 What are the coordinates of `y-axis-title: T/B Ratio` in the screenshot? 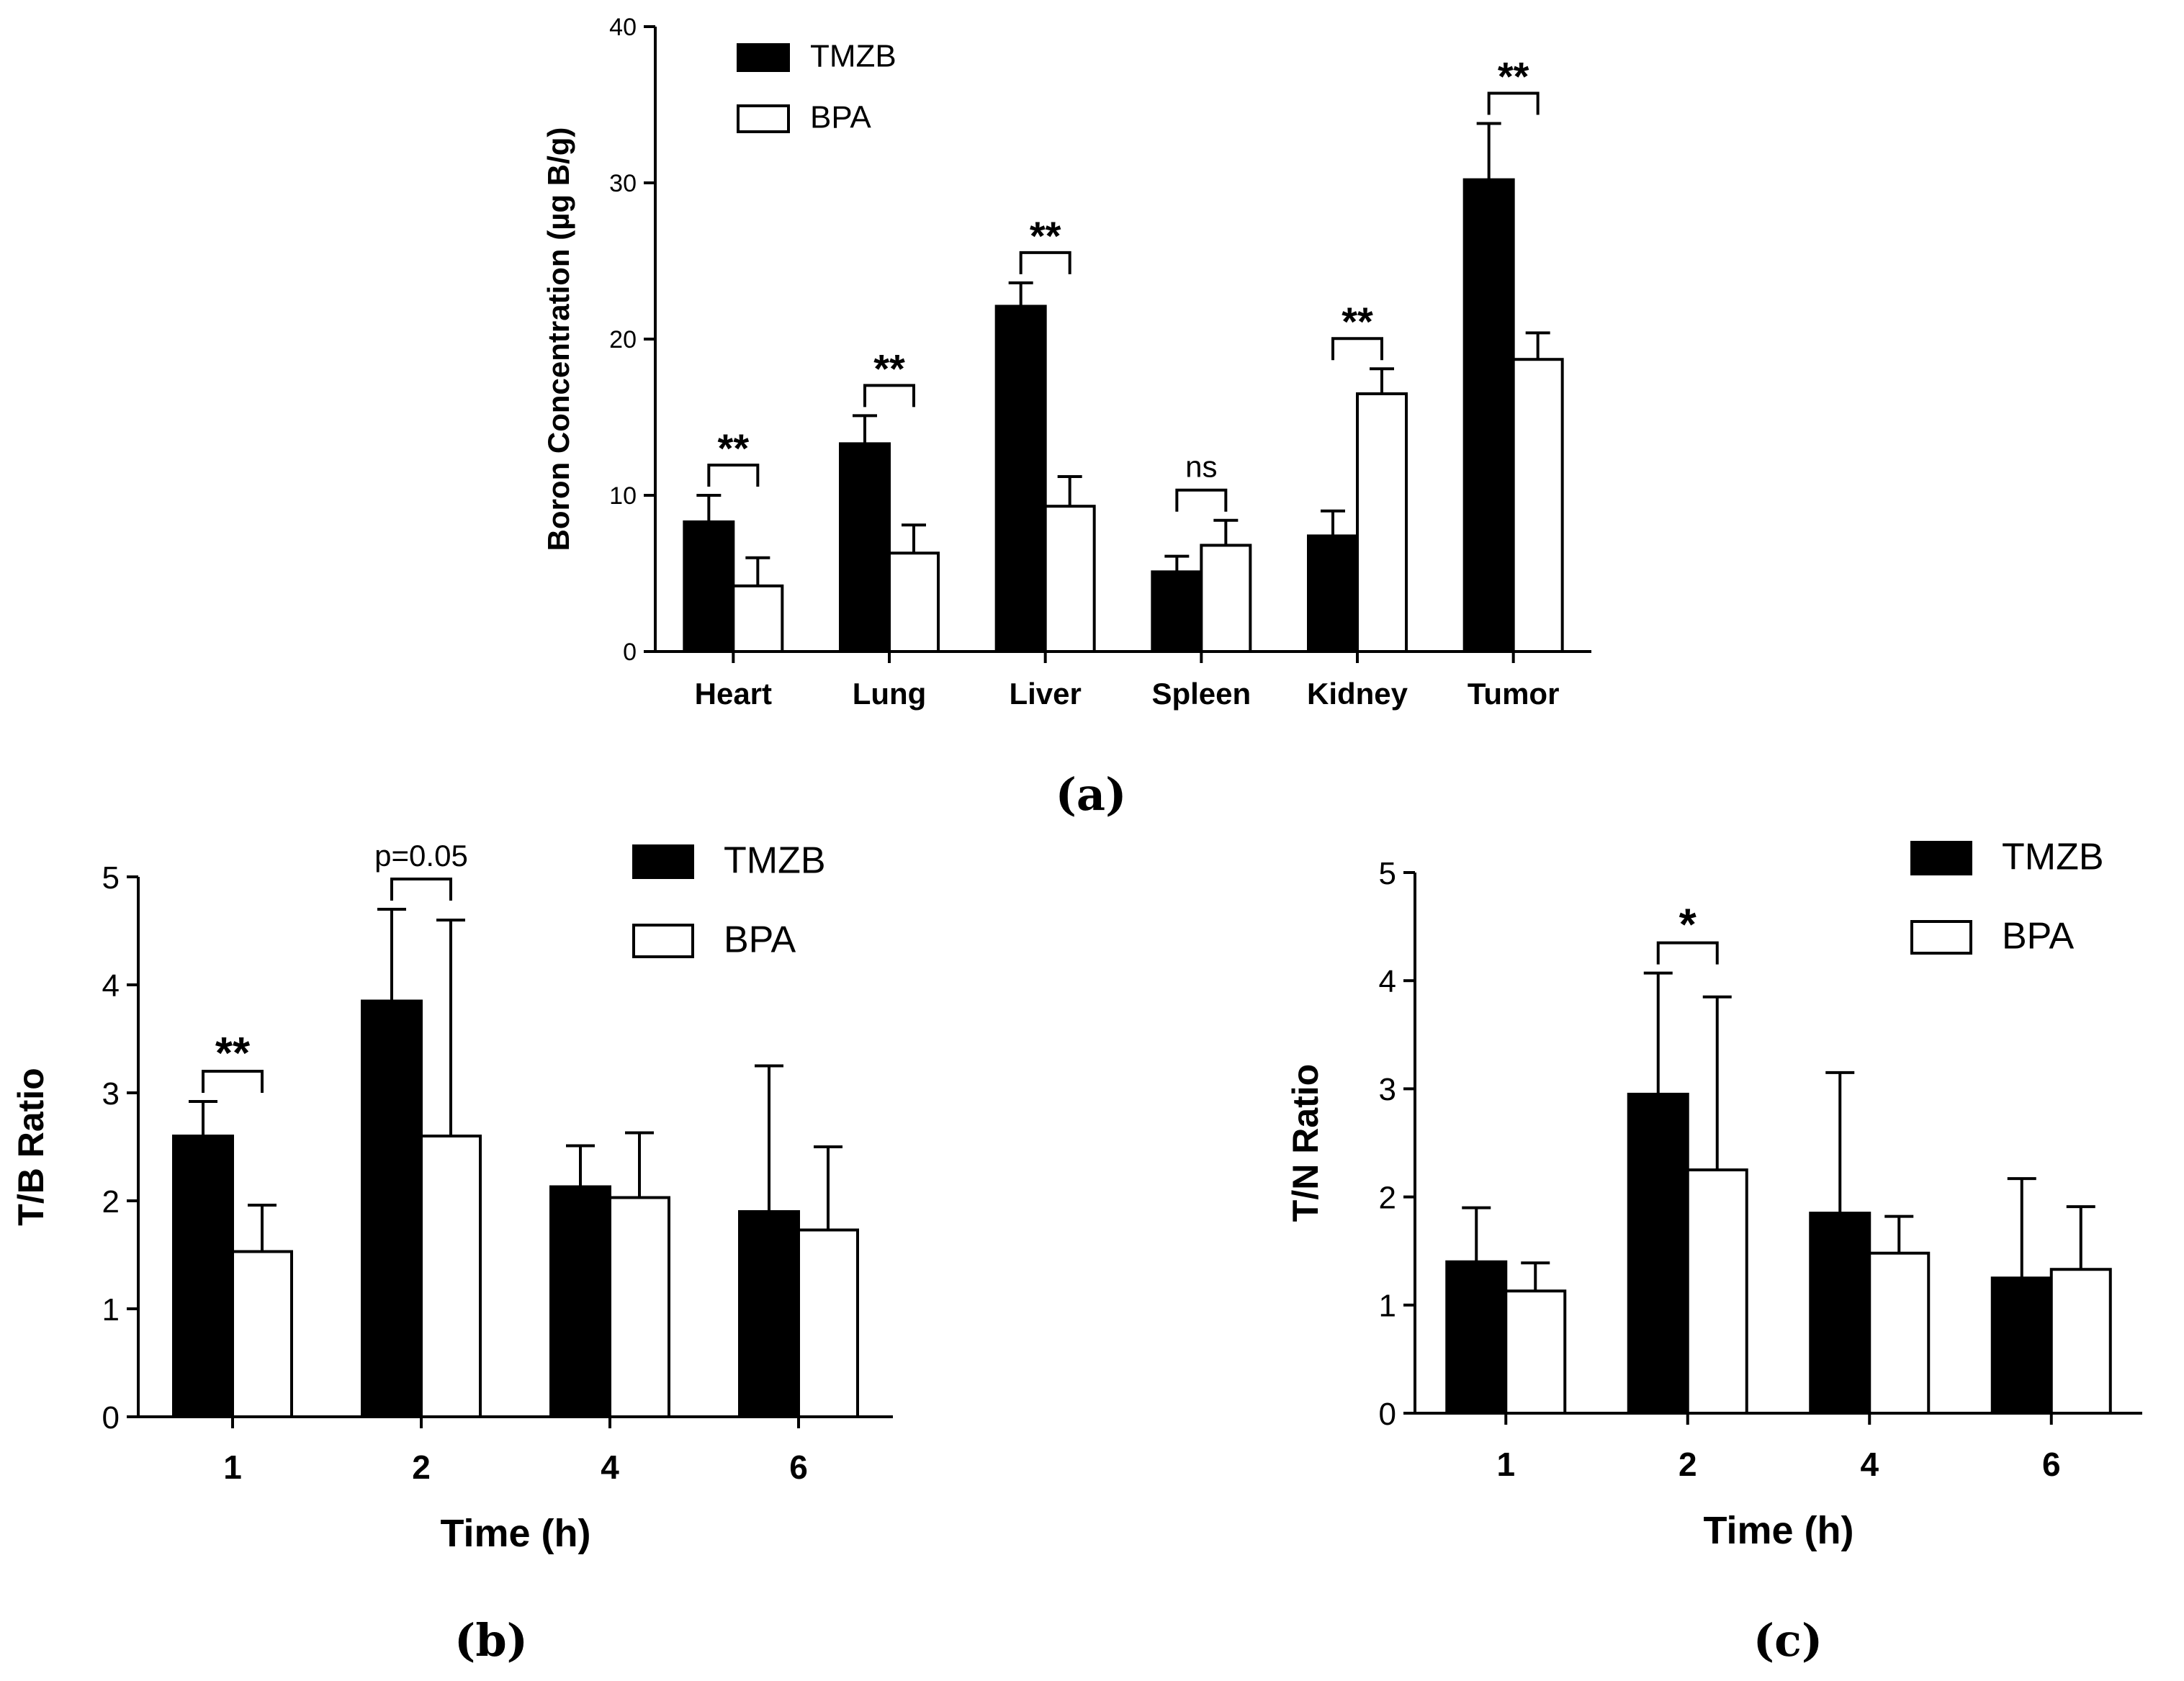 It's located at (31, 1146).